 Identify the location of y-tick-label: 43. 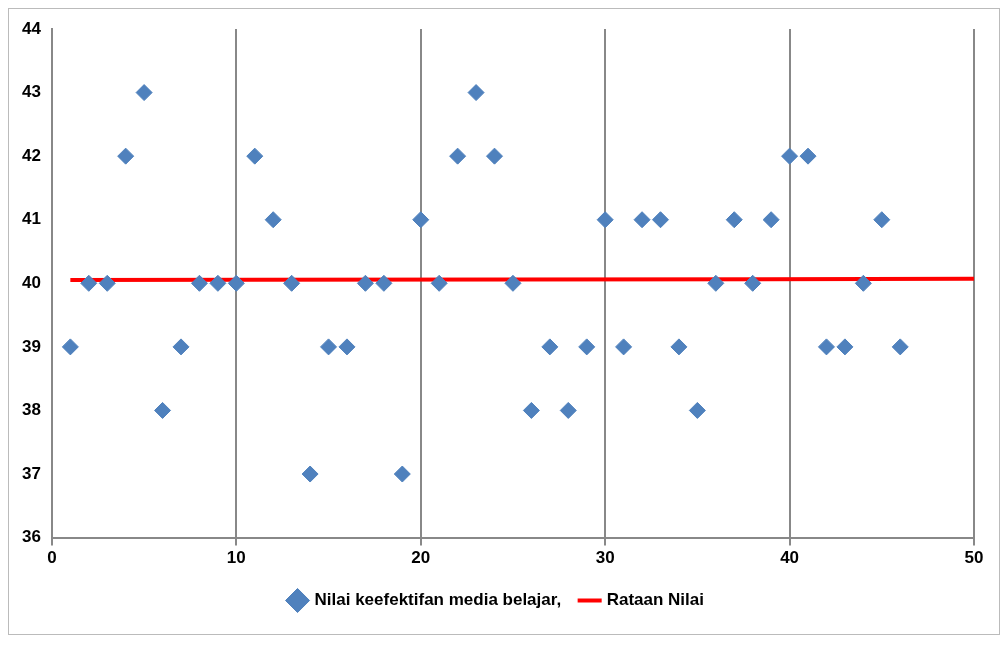
(31, 92).